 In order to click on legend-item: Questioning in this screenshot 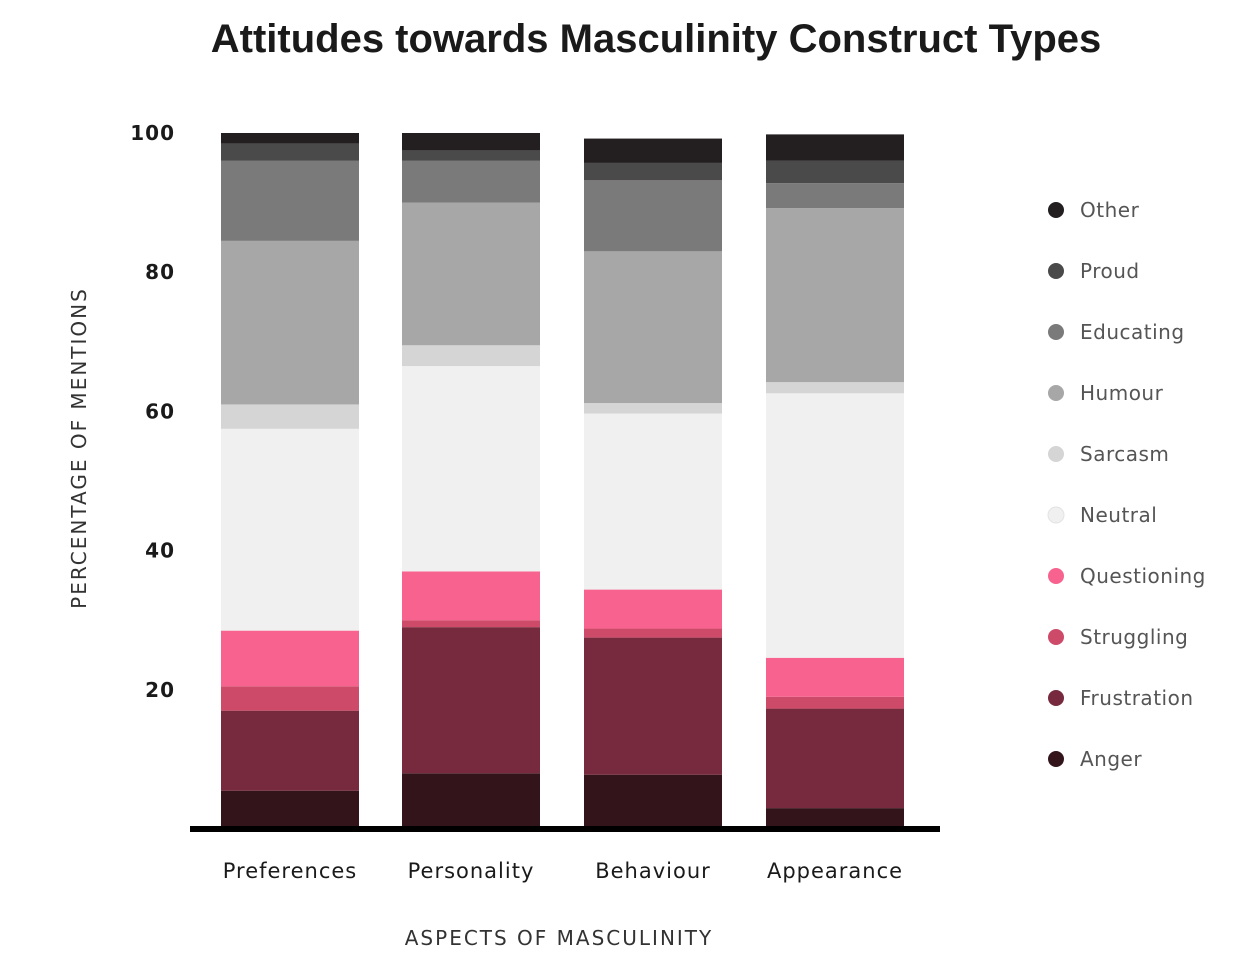, I will do `click(1127, 576)`.